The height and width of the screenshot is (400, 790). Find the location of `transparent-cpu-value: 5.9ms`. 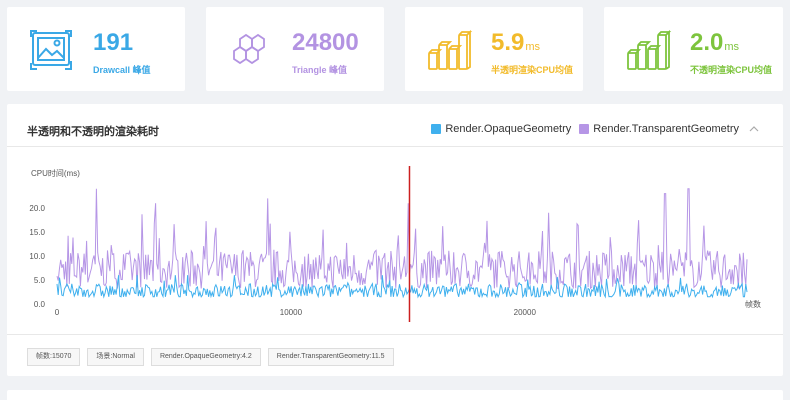

transparent-cpu-value: 5.9ms is located at coordinates (516, 42).